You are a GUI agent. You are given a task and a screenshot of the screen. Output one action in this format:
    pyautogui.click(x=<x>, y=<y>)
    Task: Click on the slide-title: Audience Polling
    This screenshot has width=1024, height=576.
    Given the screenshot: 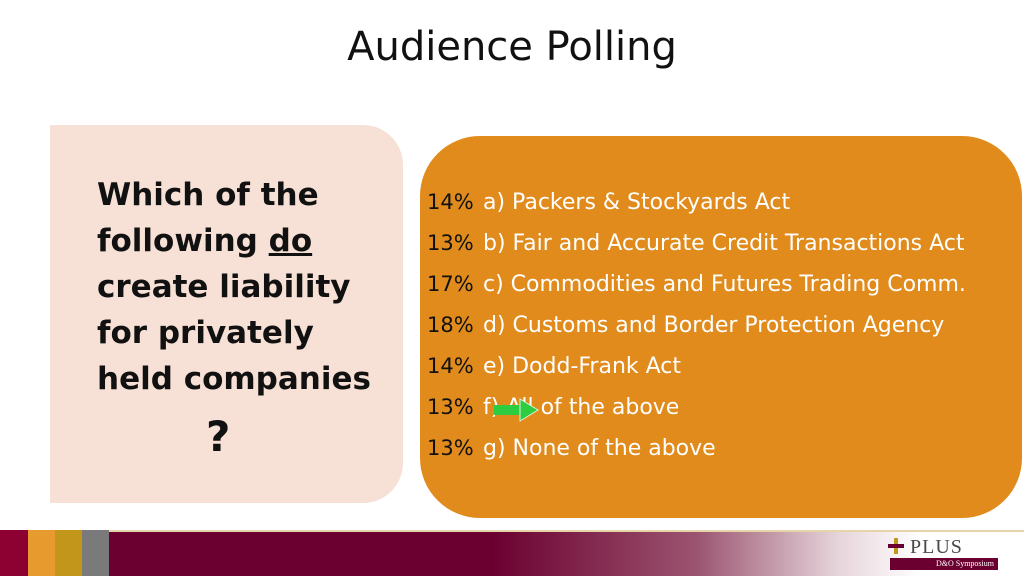 What is the action you would take?
    pyautogui.click(x=512, y=47)
    